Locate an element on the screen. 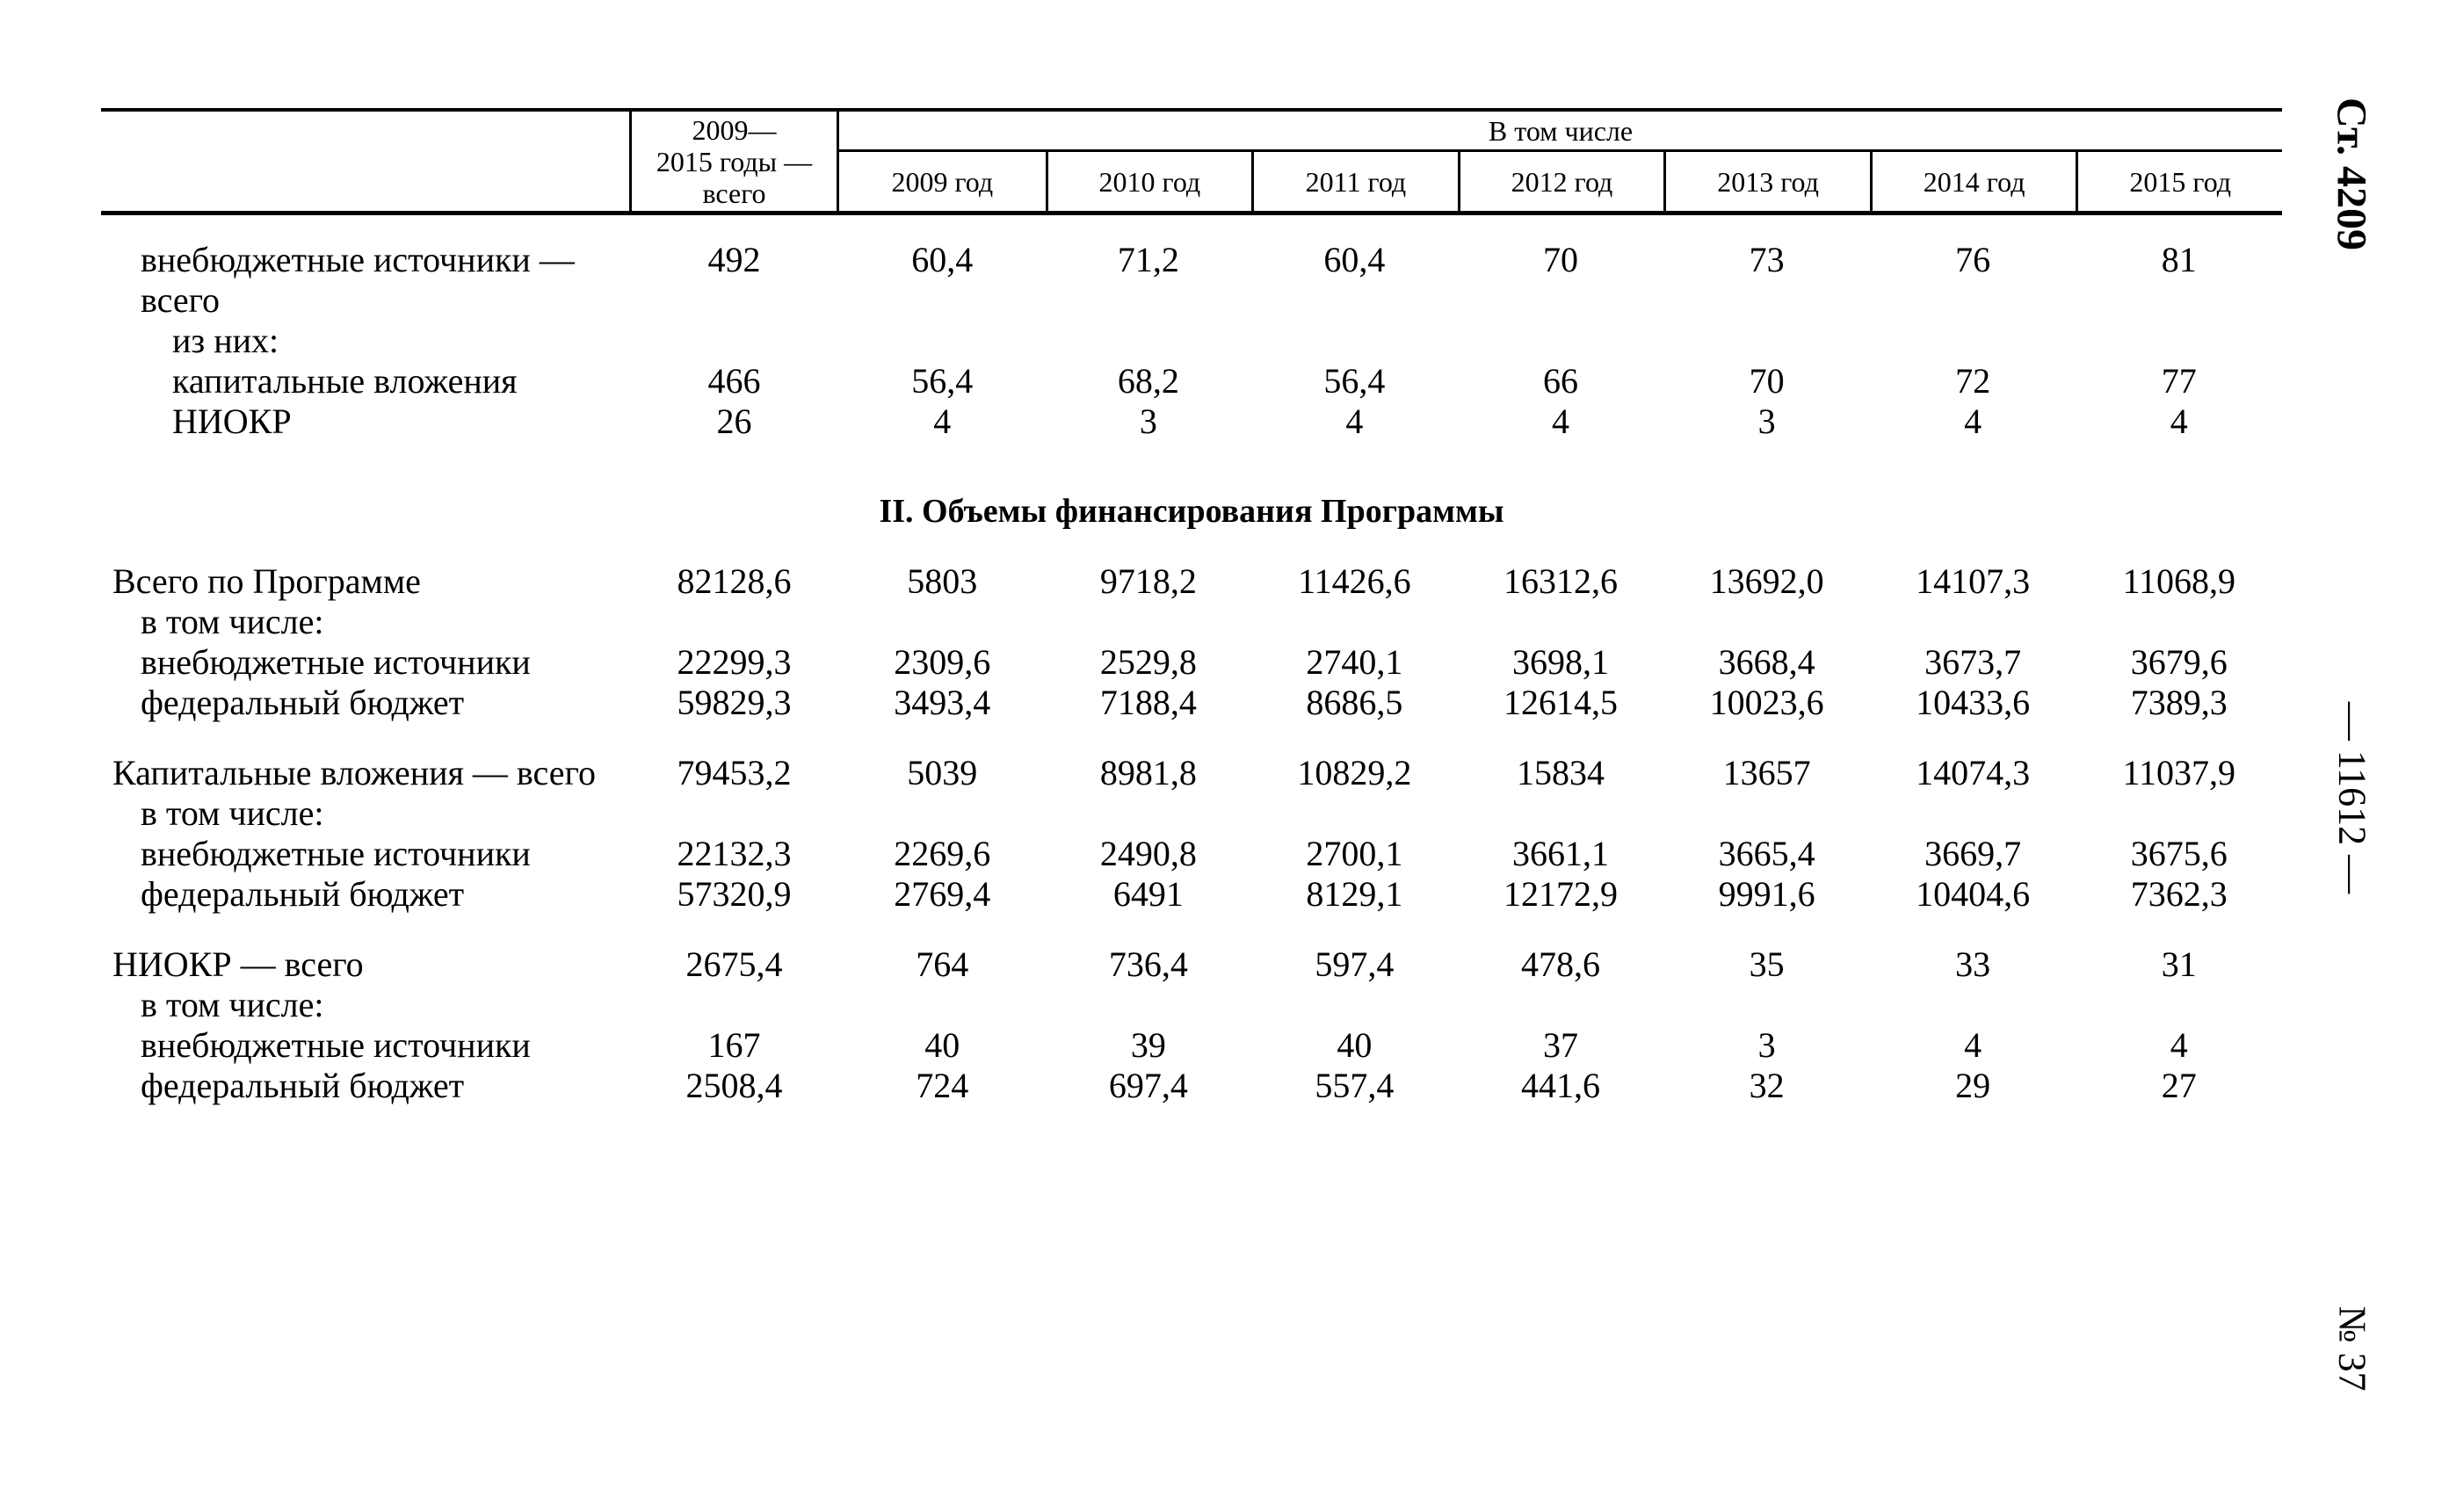 The height and width of the screenshot is (1512, 2449). value-year-2011: 2740,1 is located at coordinates (1354, 662).